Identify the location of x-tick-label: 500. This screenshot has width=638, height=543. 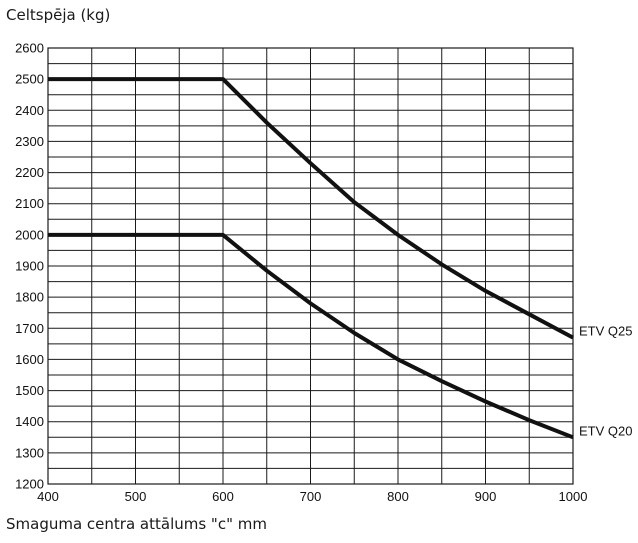
(136, 496).